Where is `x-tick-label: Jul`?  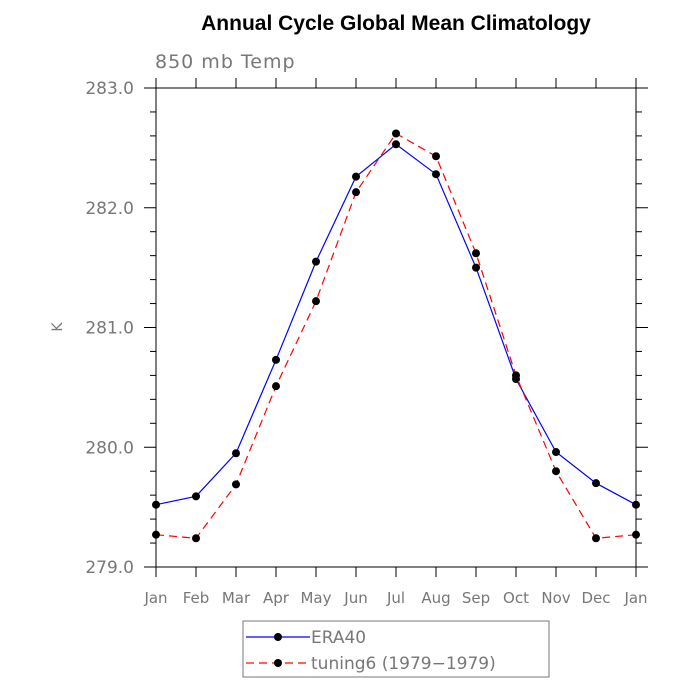
x-tick-label: Jul is located at coordinates (395, 598).